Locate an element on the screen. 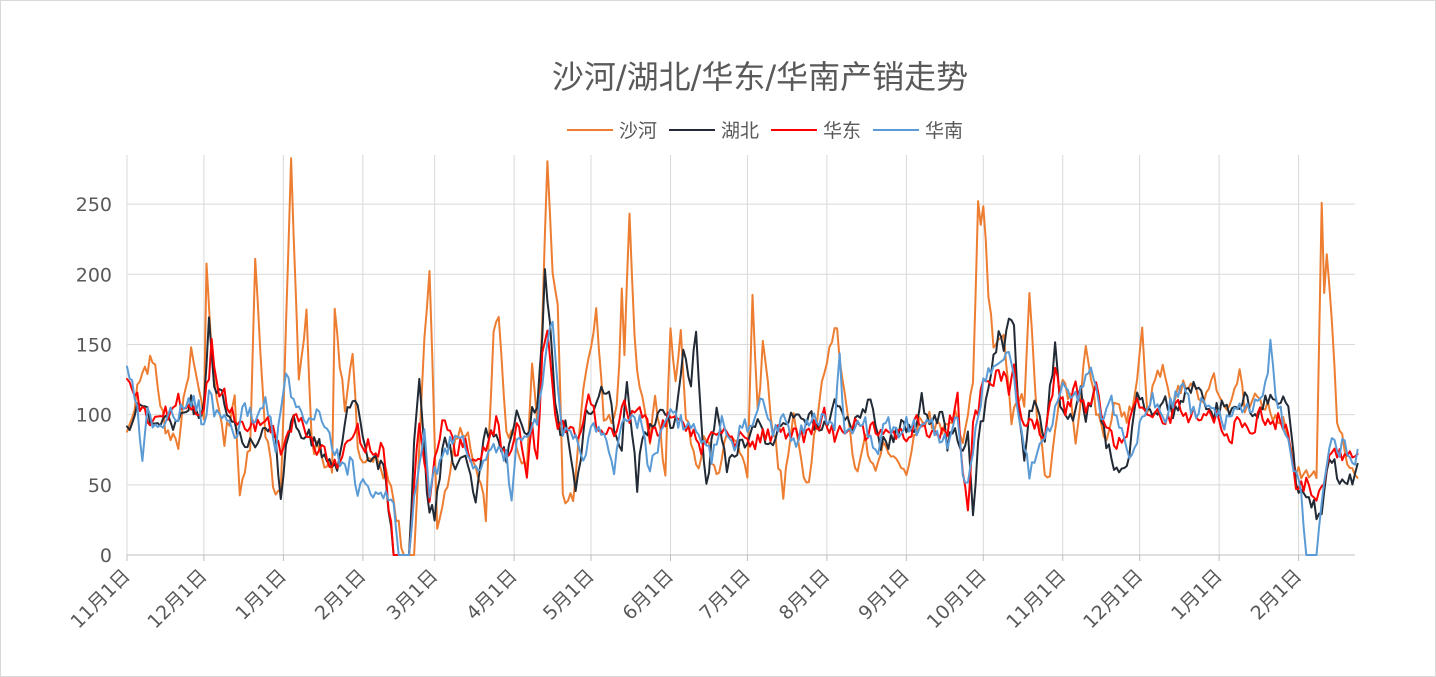  x-tick-label-7: 6月1日 is located at coordinates (649, 595).